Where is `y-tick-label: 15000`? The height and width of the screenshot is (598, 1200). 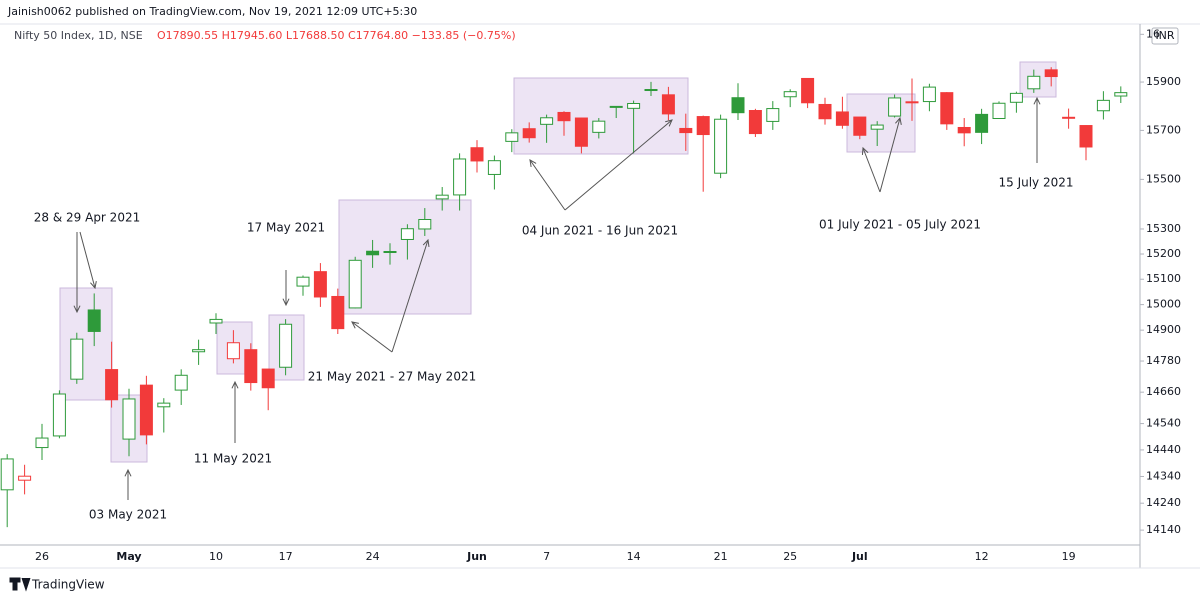 y-tick-label: 15000 is located at coordinates (1163, 304).